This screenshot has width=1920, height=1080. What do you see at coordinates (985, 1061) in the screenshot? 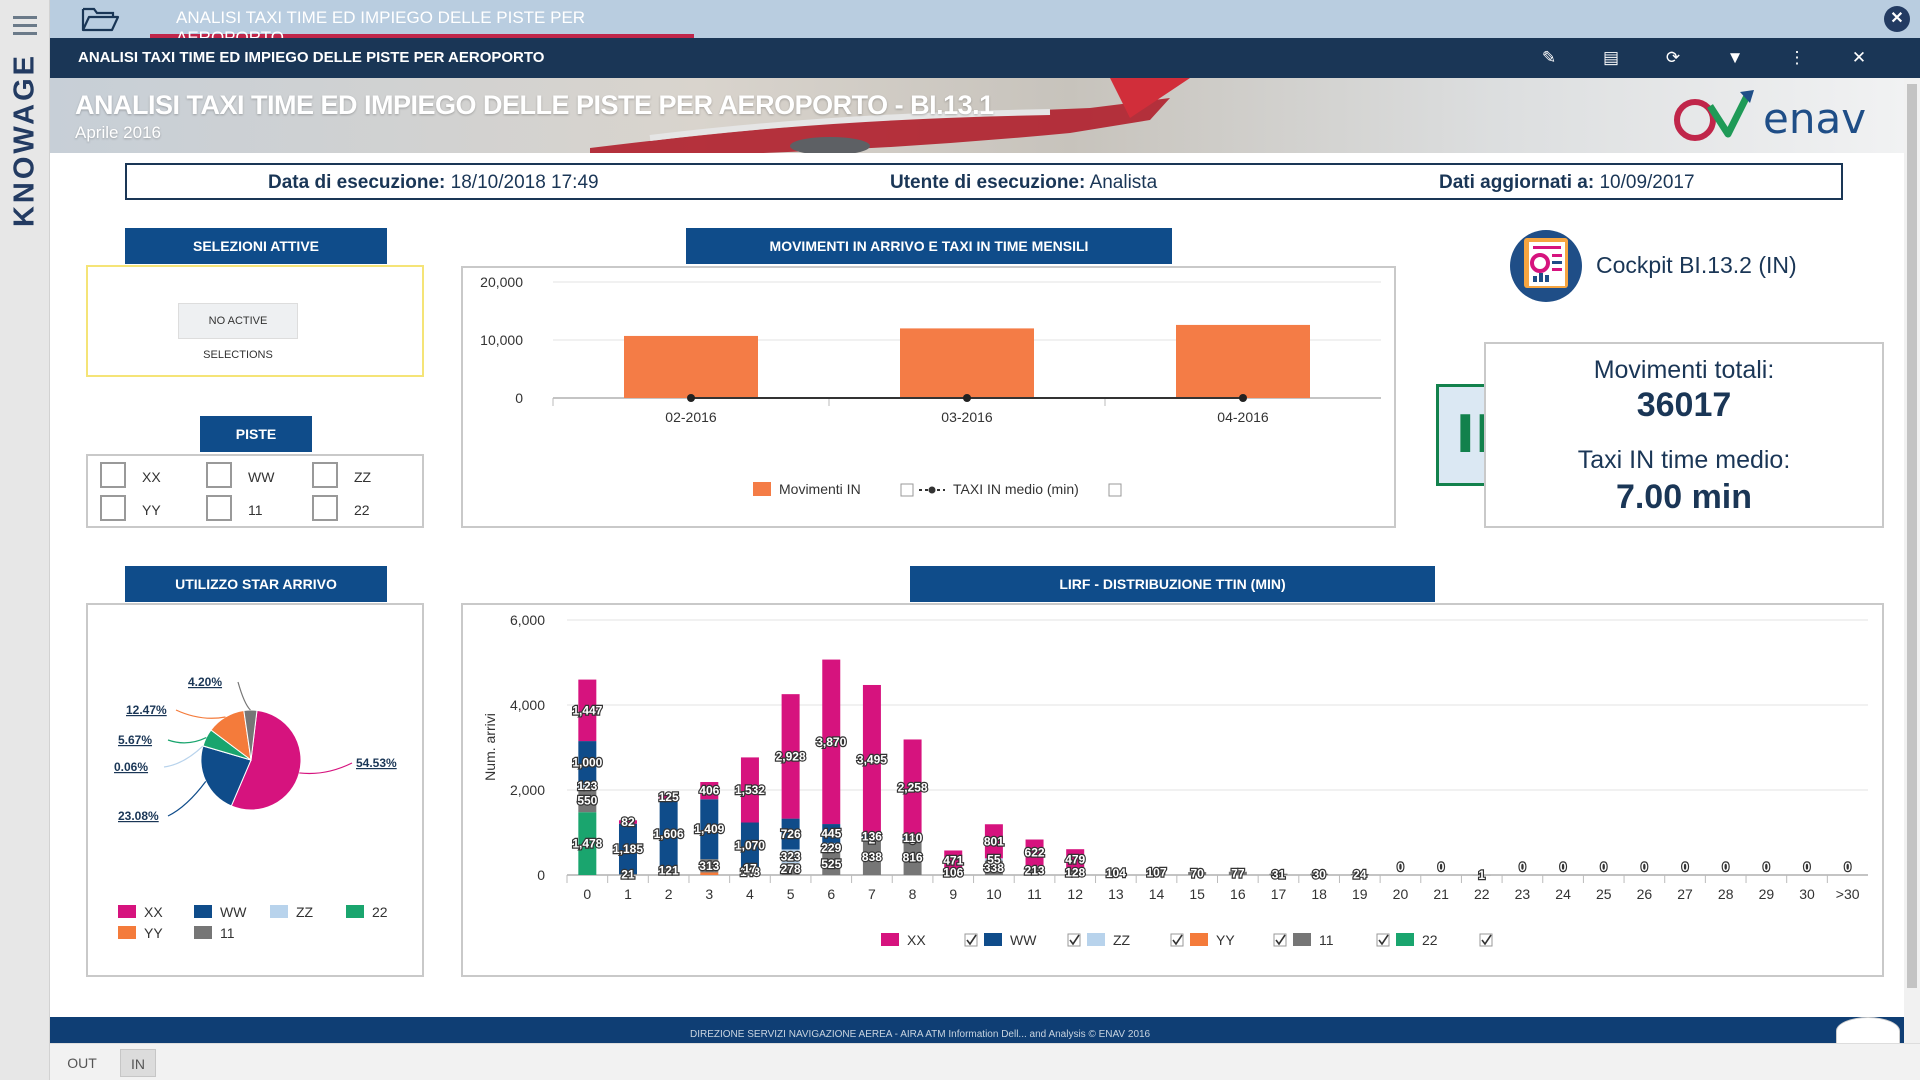
I see `sheet-tabbar: OUT IN` at bounding box center [985, 1061].